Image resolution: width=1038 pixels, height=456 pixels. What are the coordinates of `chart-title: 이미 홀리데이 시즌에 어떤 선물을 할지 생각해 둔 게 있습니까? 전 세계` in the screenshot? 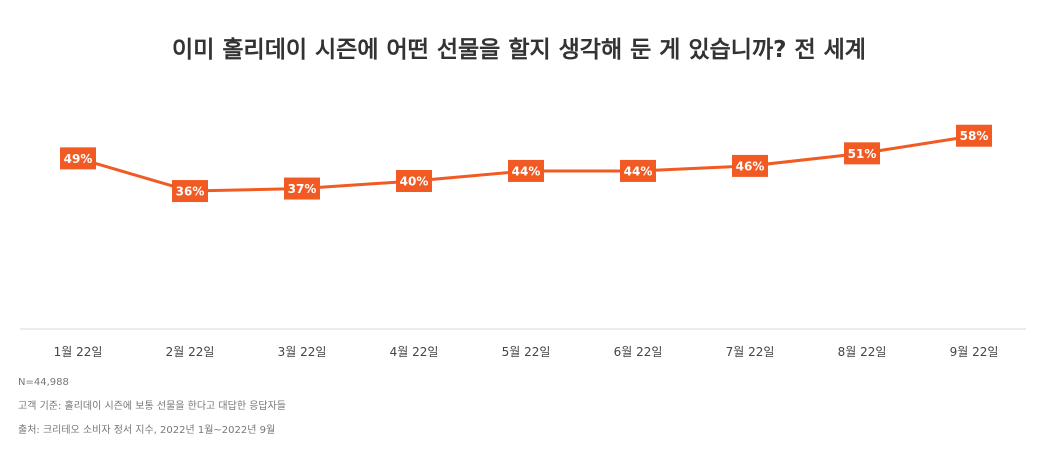 It's located at (519, 50).